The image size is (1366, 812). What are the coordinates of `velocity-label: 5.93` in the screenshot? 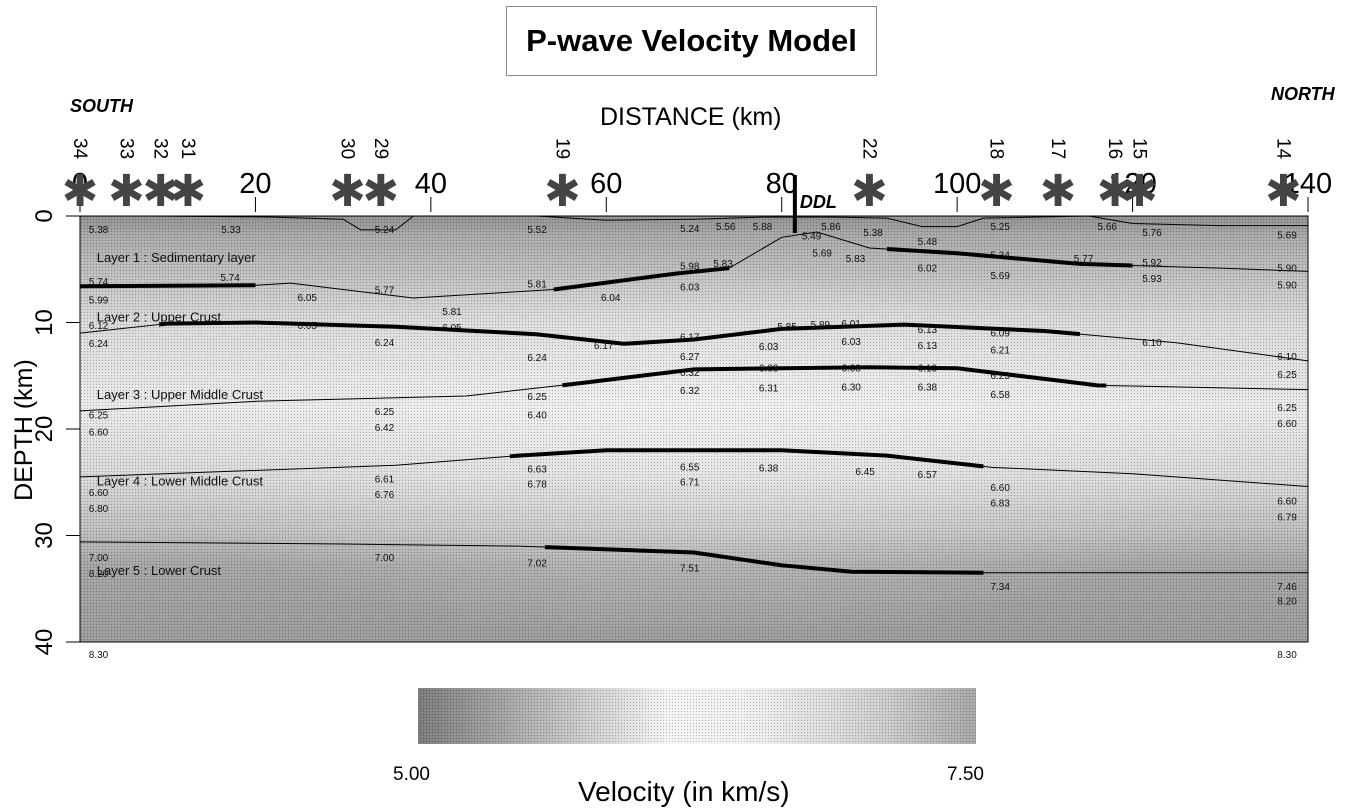 It's located at (1152, 279).